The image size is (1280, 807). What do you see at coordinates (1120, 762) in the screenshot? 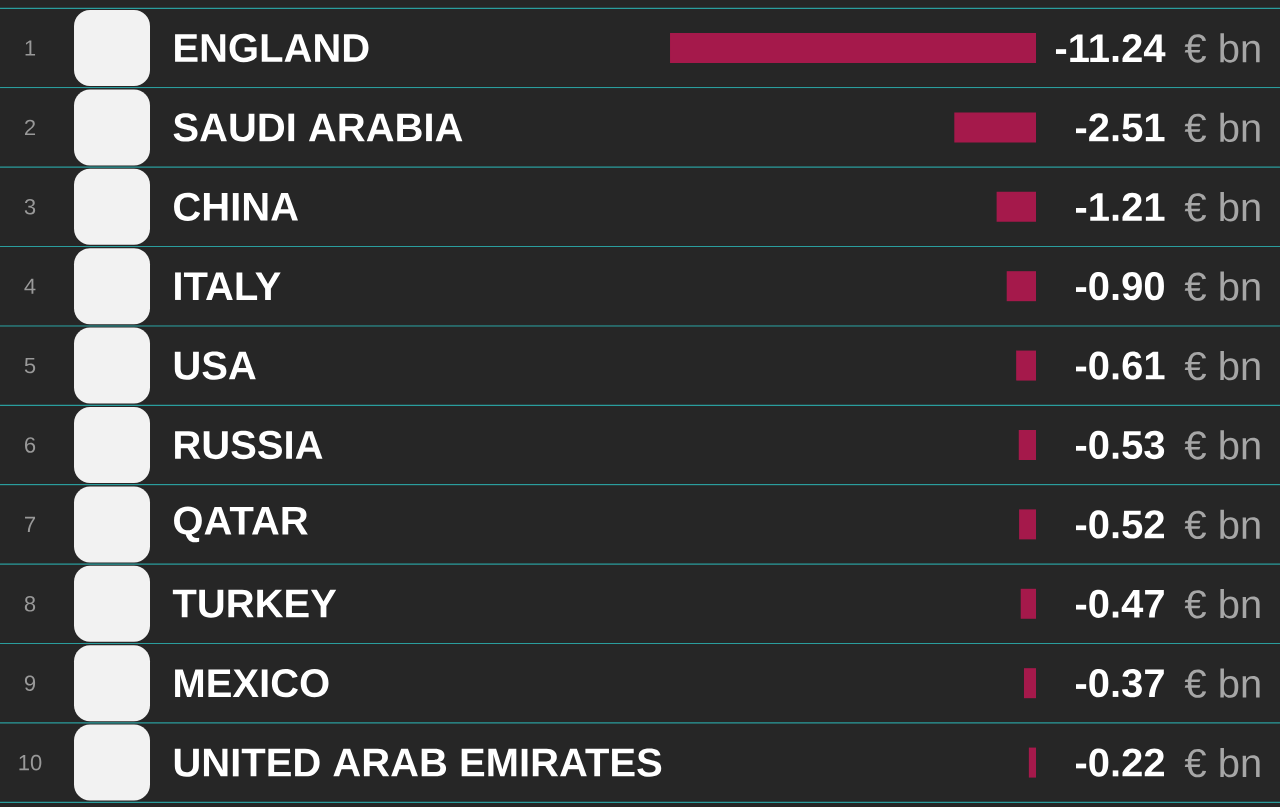
I see `data-label: -0.22` at bounding box center [1120, 762].